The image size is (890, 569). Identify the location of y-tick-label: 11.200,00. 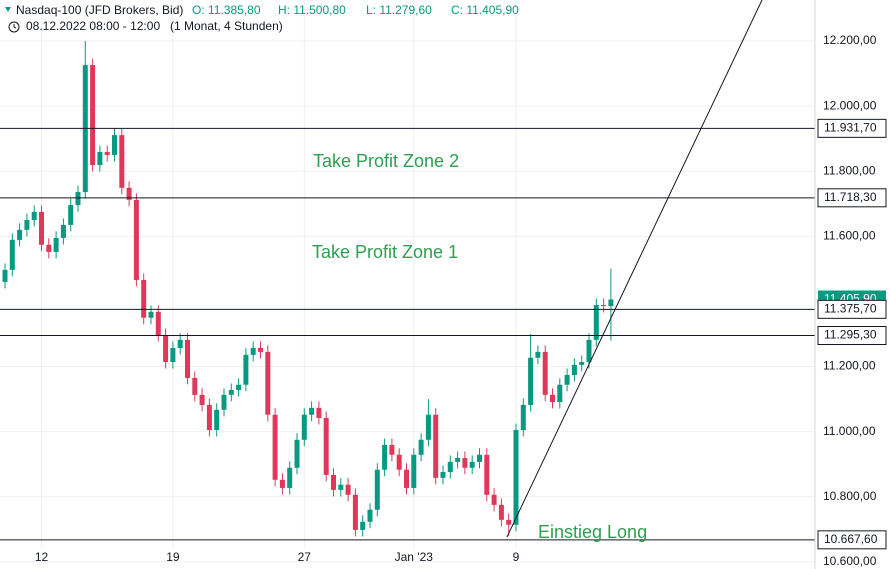
(849, 366).